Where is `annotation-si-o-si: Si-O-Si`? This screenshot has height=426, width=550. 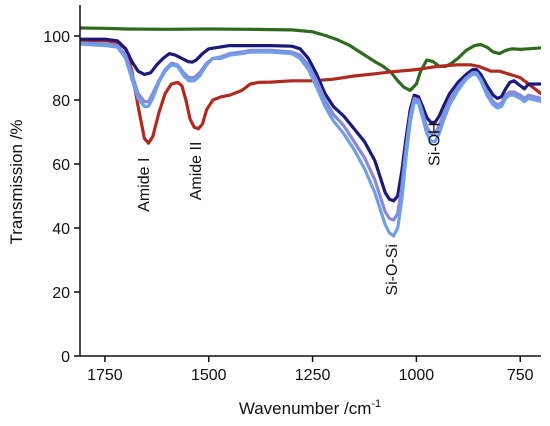
annotation-si-o-si: Si-O-Si is located at coordinates (392, 270).